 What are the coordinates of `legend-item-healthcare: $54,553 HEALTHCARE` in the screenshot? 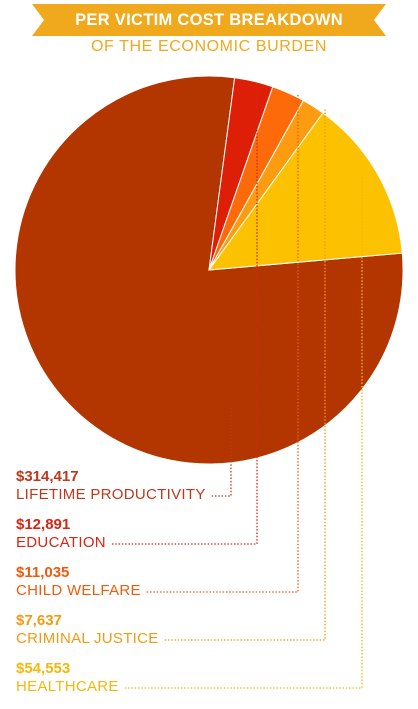 It's located at (67, 678).